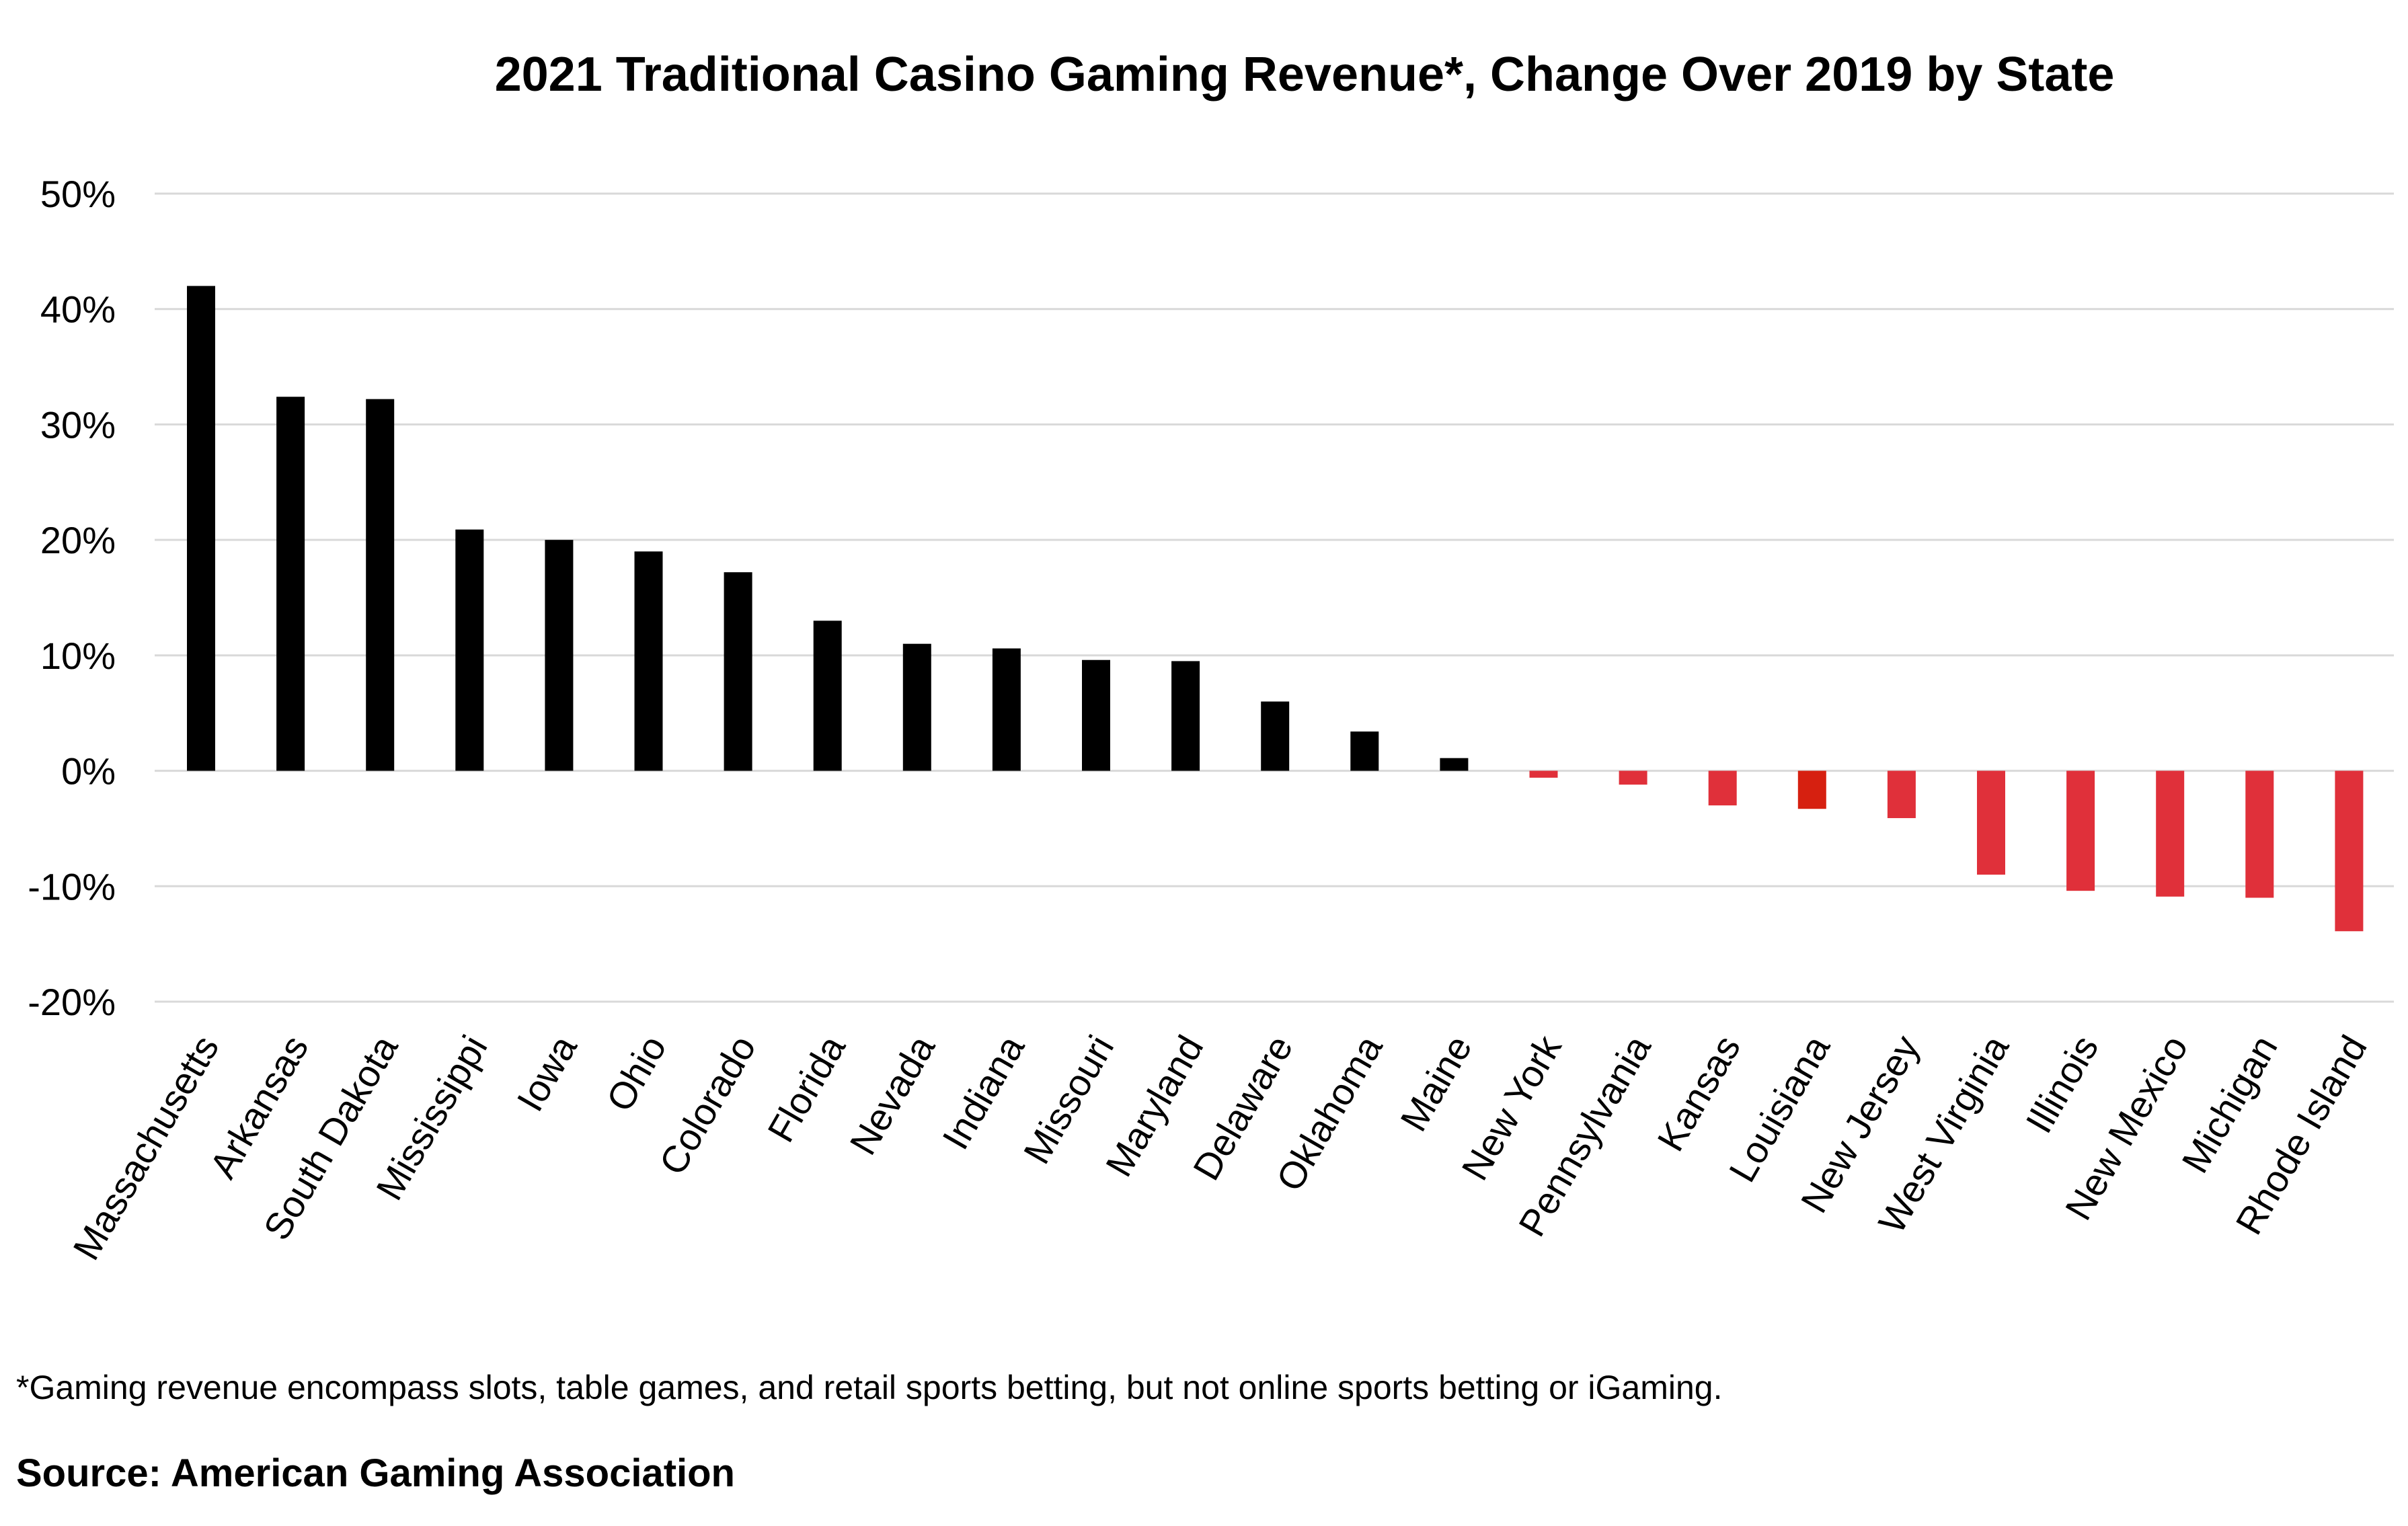  What do you see at coordinates (72, 887) in the screenshot?
I see `y-tick-label: -10%` at bounding box center [72, 887].